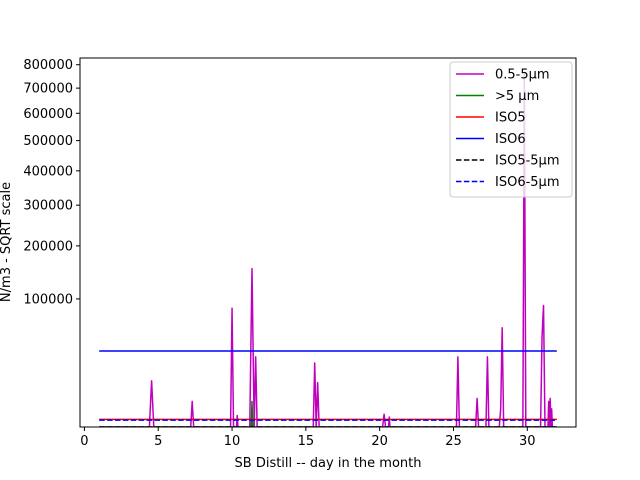 This screenshot has width=640, height=480. I want to click on legend-label-3: ISO6, so click(510, 139).